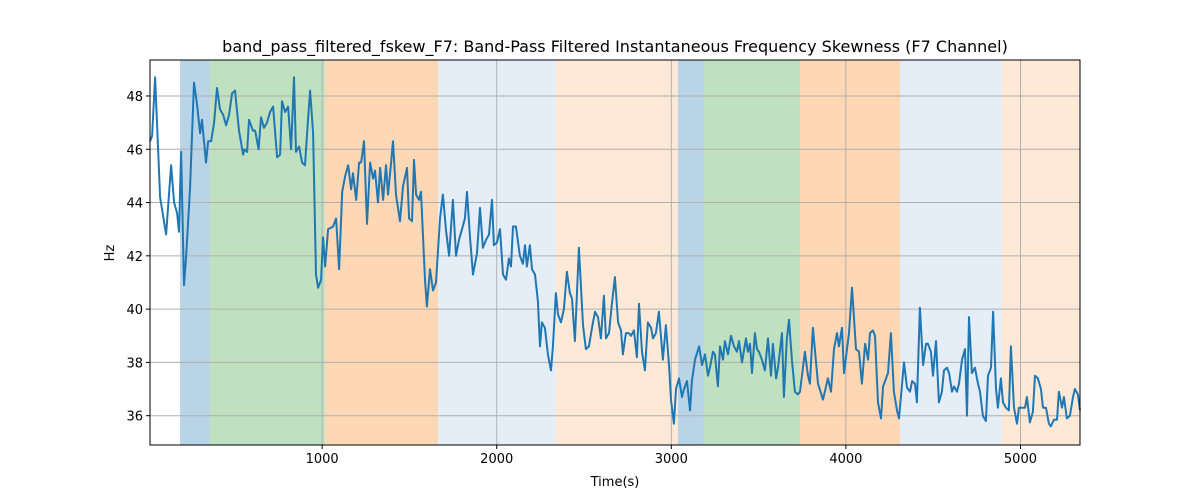 The height and width of the screenshot is (500, 1200). I want to click on x-axis-label: Time(s), so click(615, 482).